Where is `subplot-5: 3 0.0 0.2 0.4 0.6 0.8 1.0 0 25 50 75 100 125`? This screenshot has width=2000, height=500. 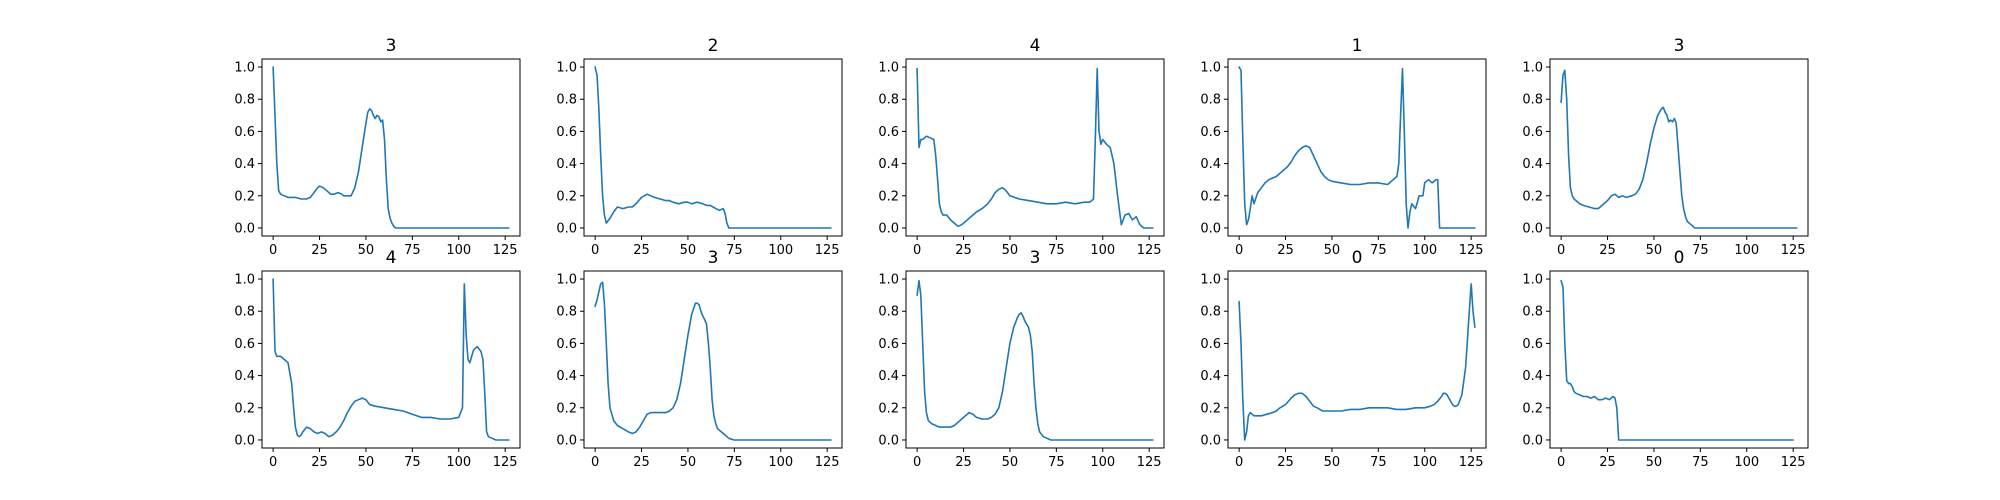 subplot-5: 3 0.0 0.2 0.4 0.6 0.8 1.0 0 25 50 75 100 125 is located at coordinates (1665, 147).